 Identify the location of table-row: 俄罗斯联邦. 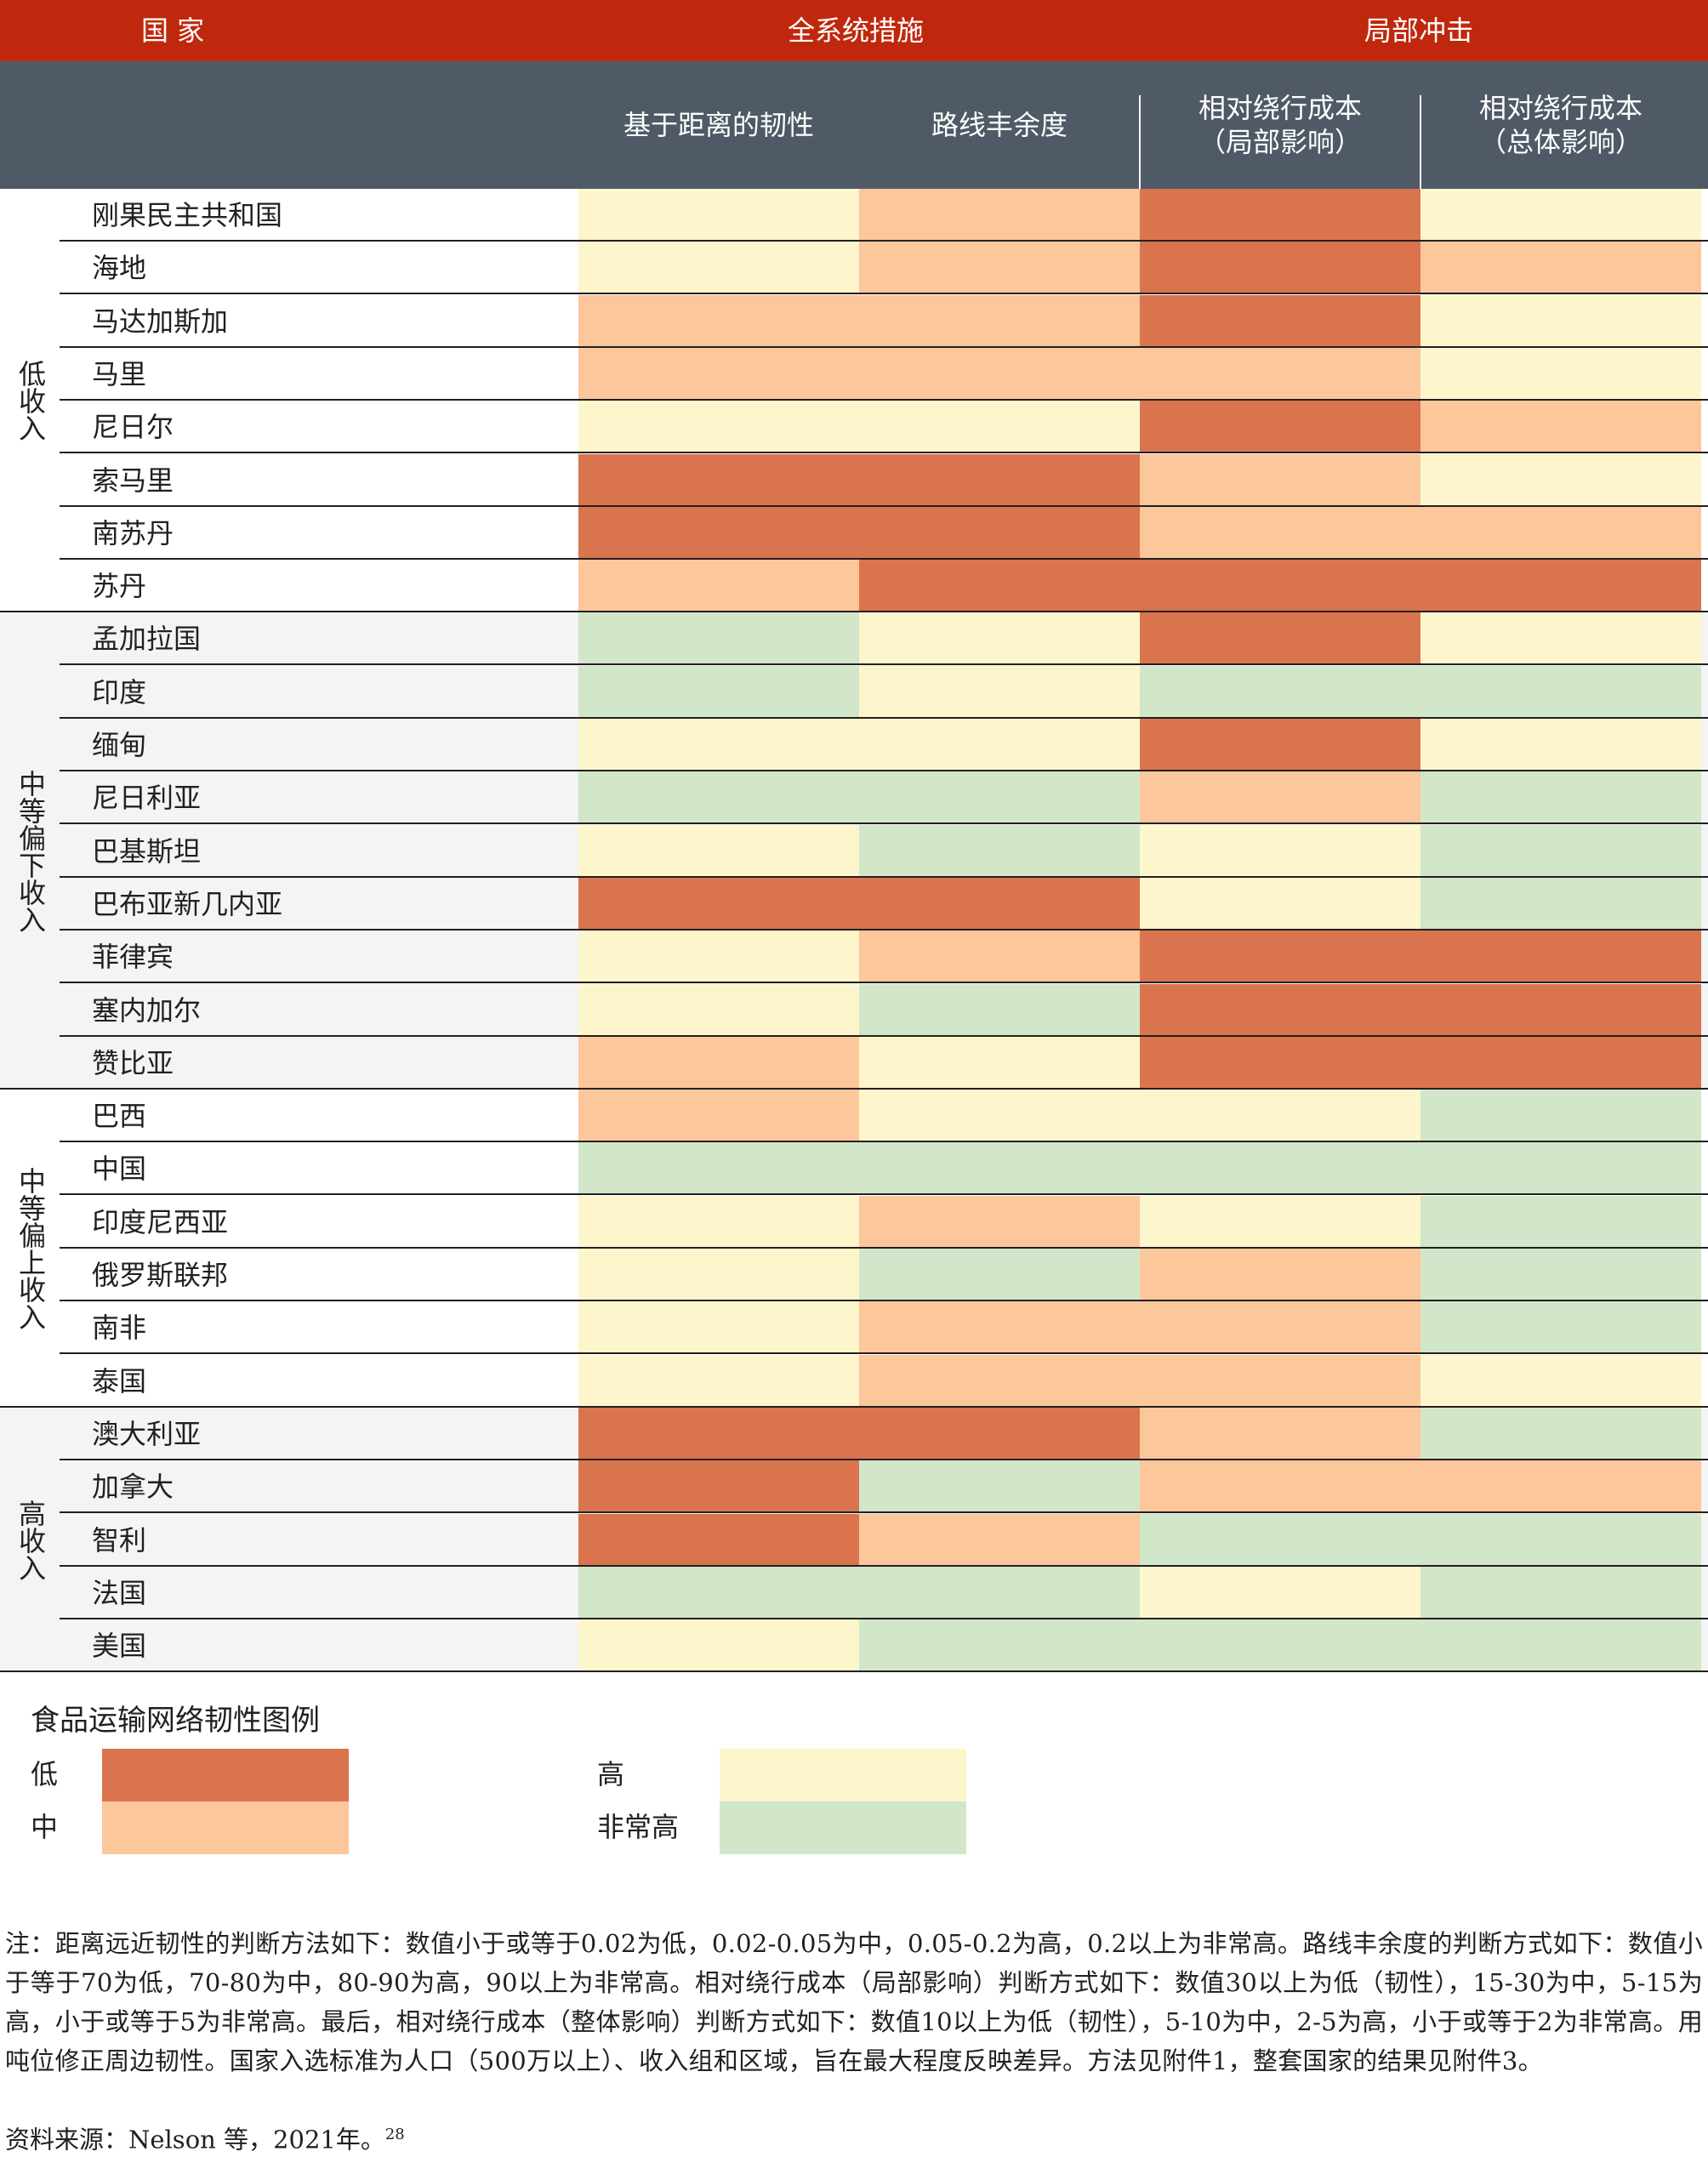
(854, 1275).